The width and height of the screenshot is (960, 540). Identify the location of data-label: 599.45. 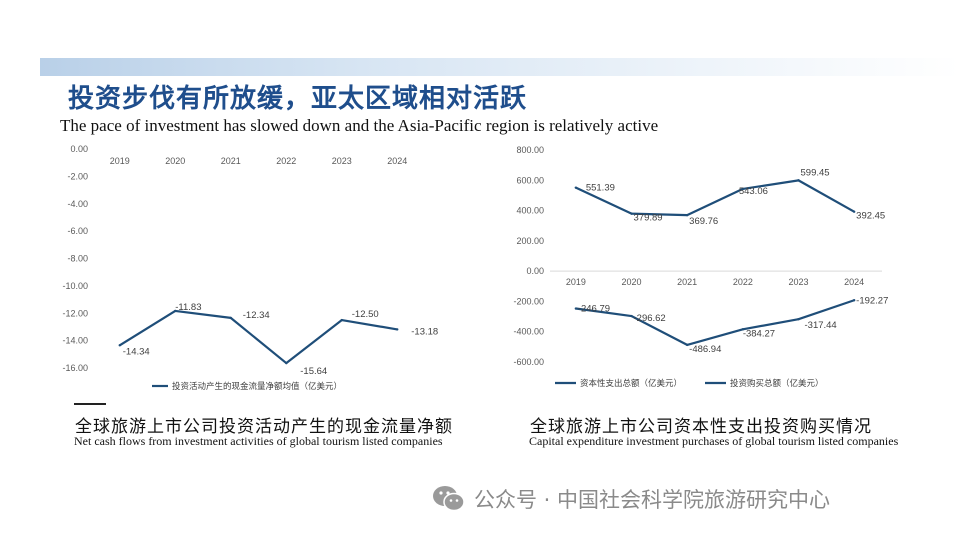
(815, 172).